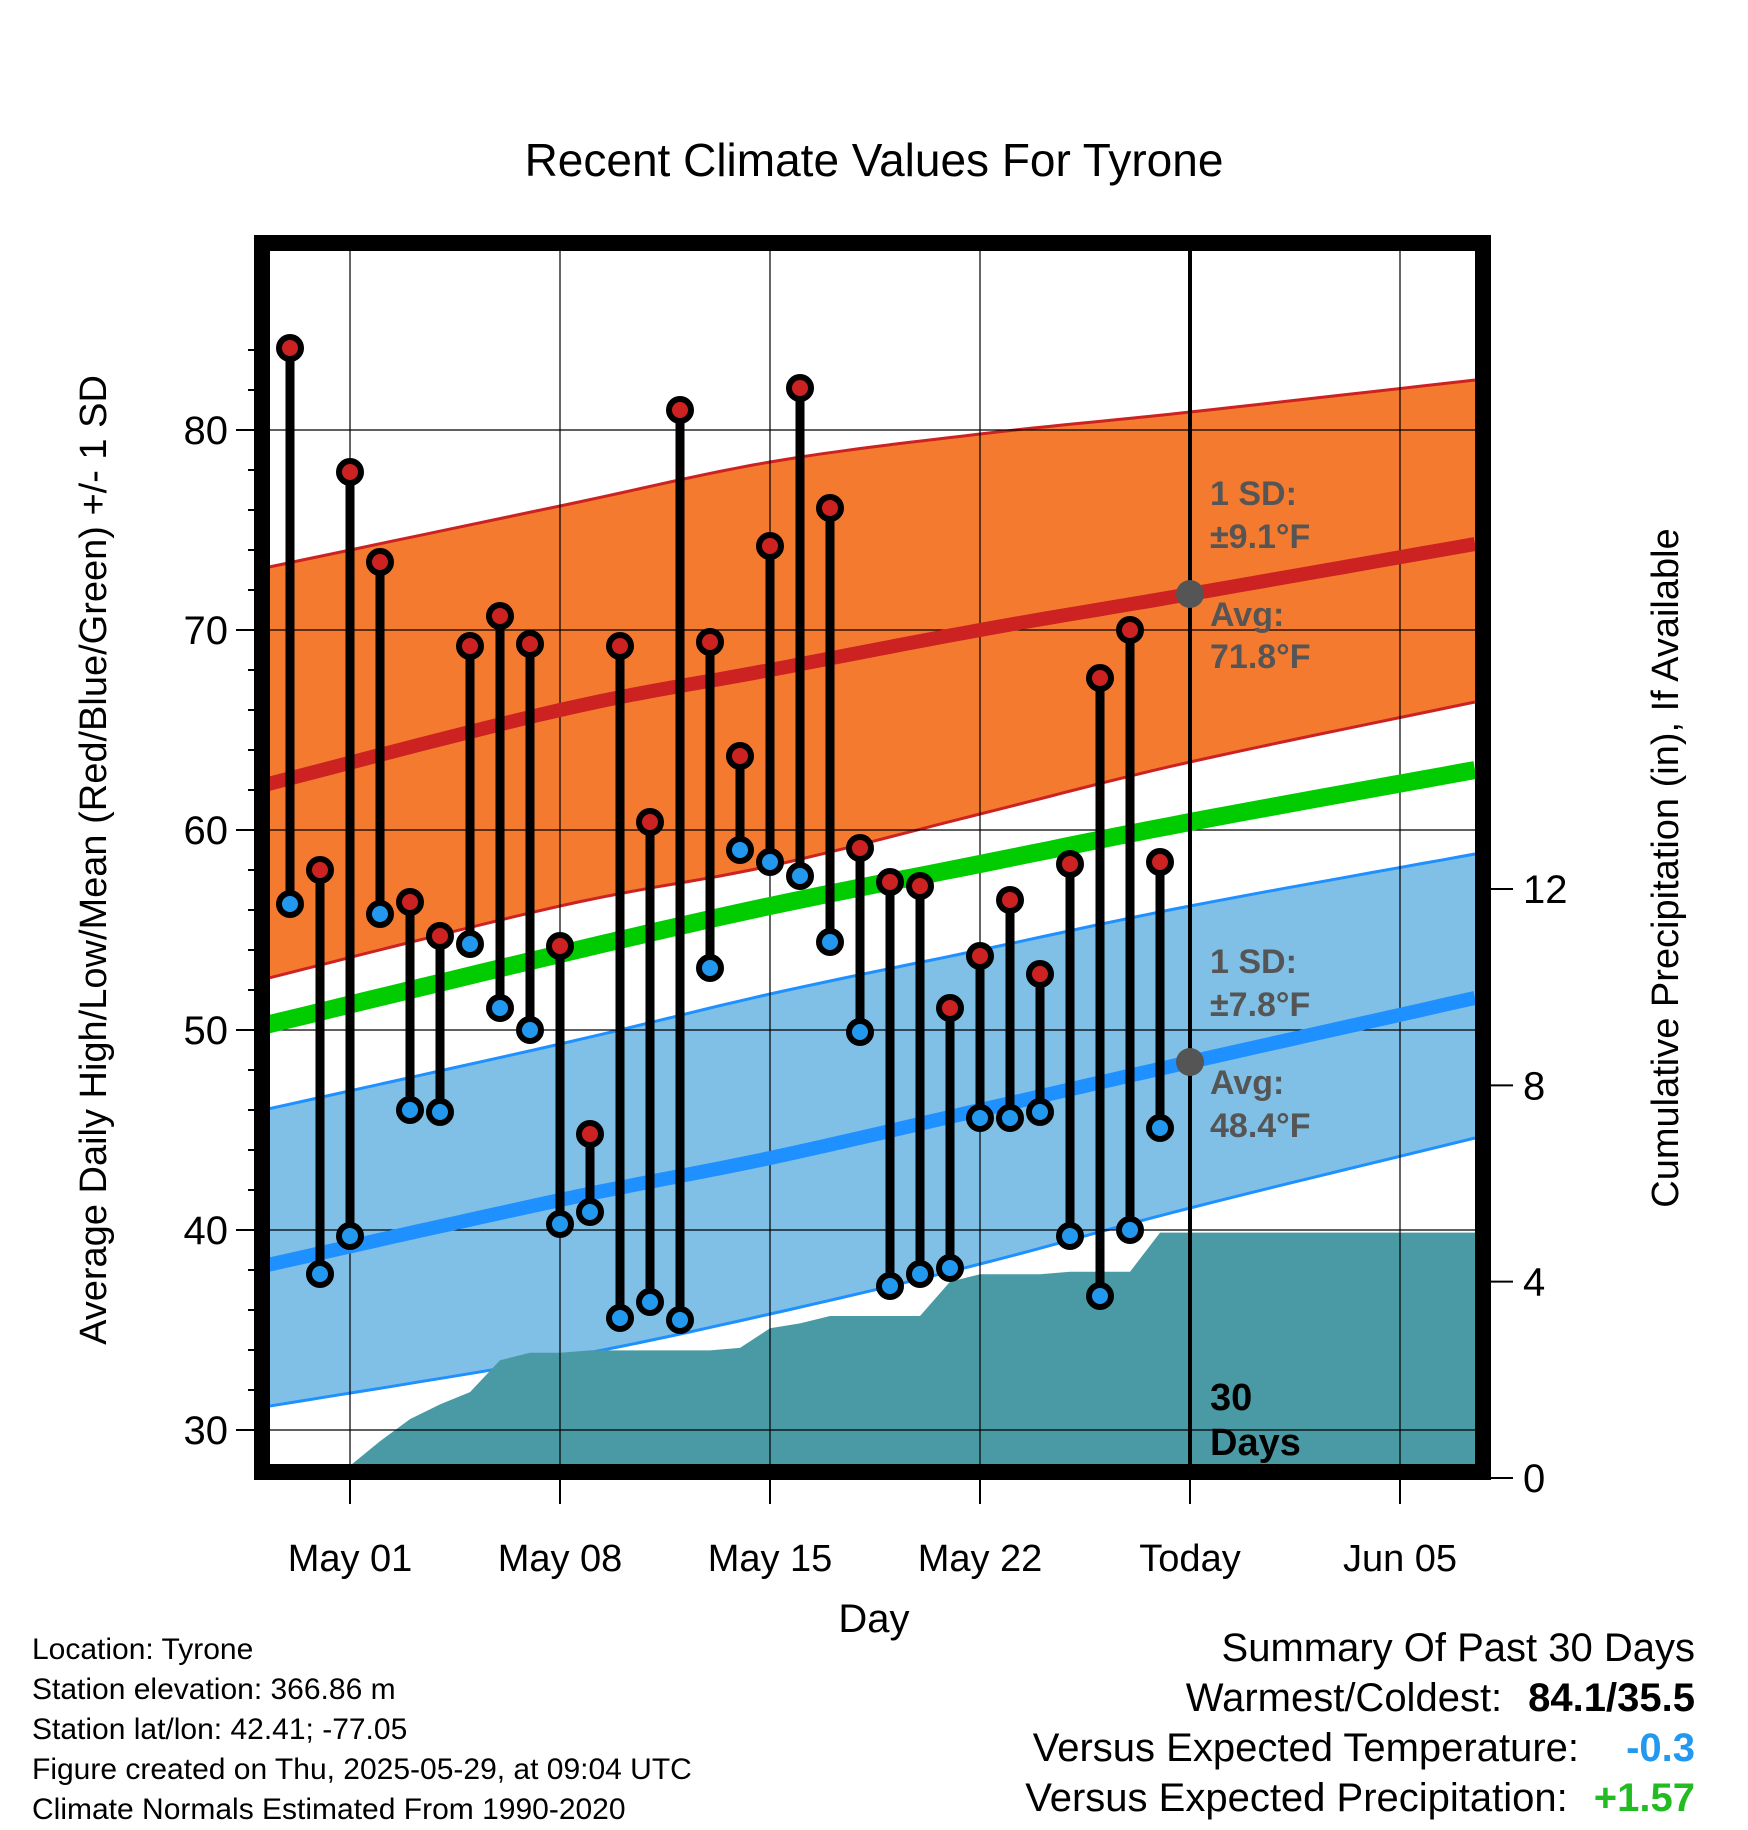  What do you see at coordinates (1255, 1443) in the screenshot?
I see `days-label: Days` at bounding box center [1255, 1443].